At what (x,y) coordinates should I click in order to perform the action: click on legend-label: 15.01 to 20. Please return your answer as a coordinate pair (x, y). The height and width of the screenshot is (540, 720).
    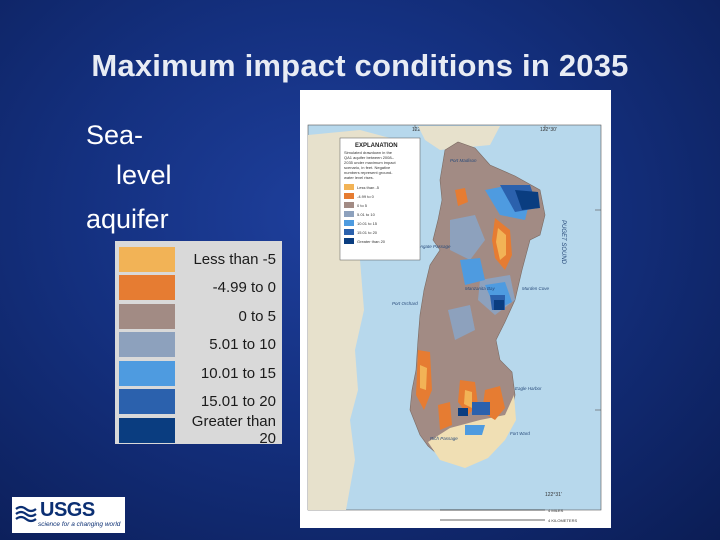
    Looking at the image, I should click on (238, 402).